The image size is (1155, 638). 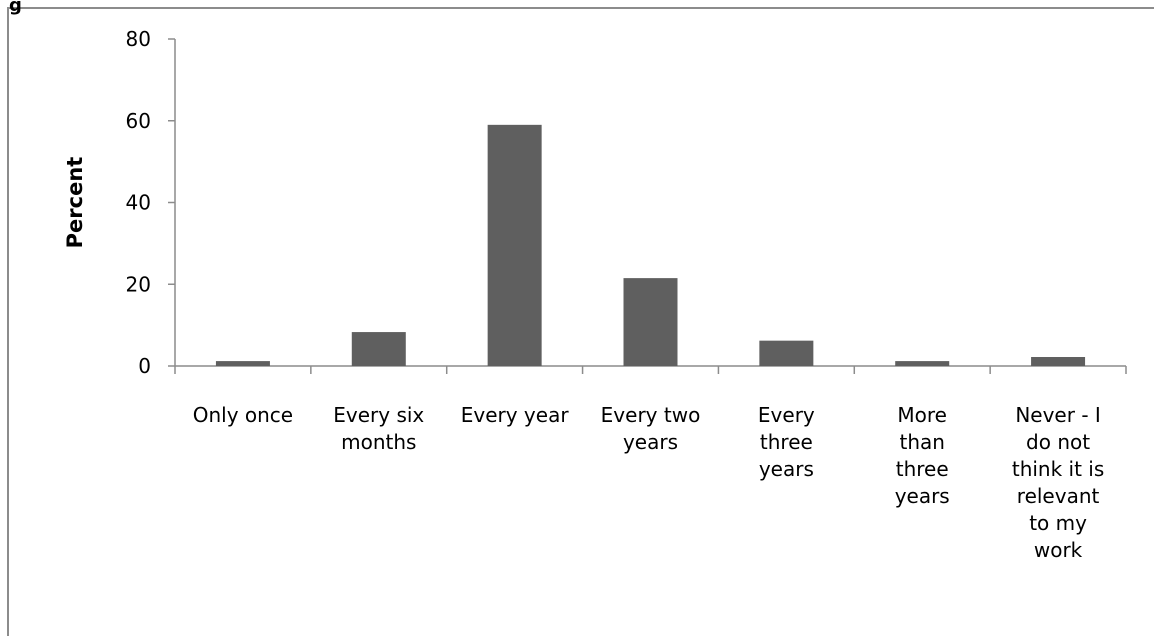 I want to click on y-tick-label: 60, so click(x=138, y=121).